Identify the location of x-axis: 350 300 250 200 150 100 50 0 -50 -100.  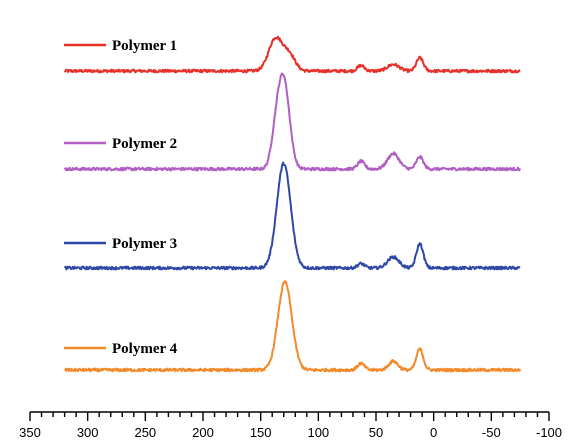
(290, 425).